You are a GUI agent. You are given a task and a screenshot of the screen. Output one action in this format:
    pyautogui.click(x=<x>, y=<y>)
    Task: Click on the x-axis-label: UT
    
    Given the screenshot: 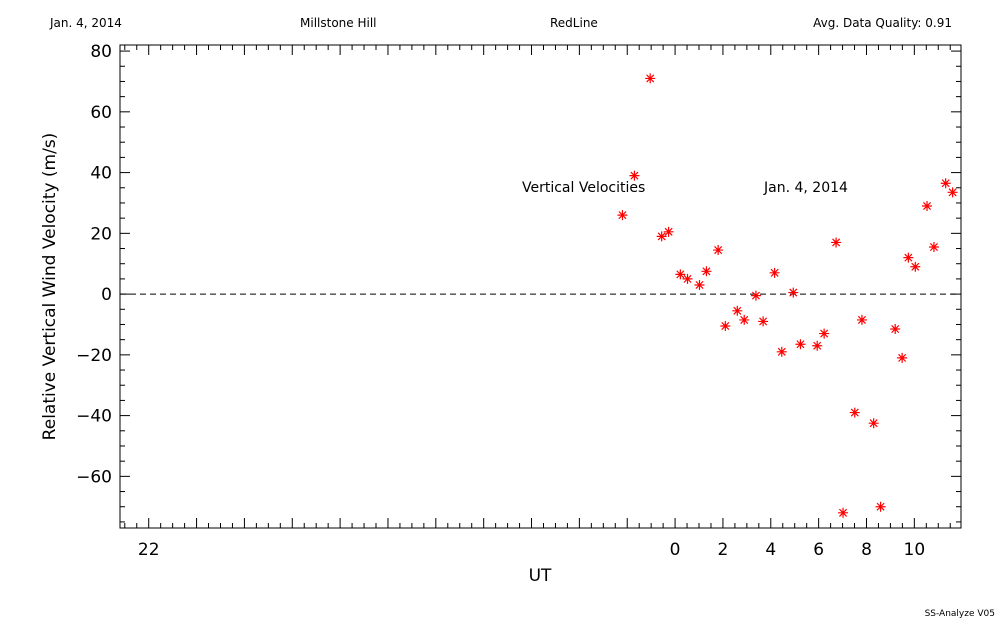 What is the action you would take?
    pyautogui.click(x=540, y=576)
    